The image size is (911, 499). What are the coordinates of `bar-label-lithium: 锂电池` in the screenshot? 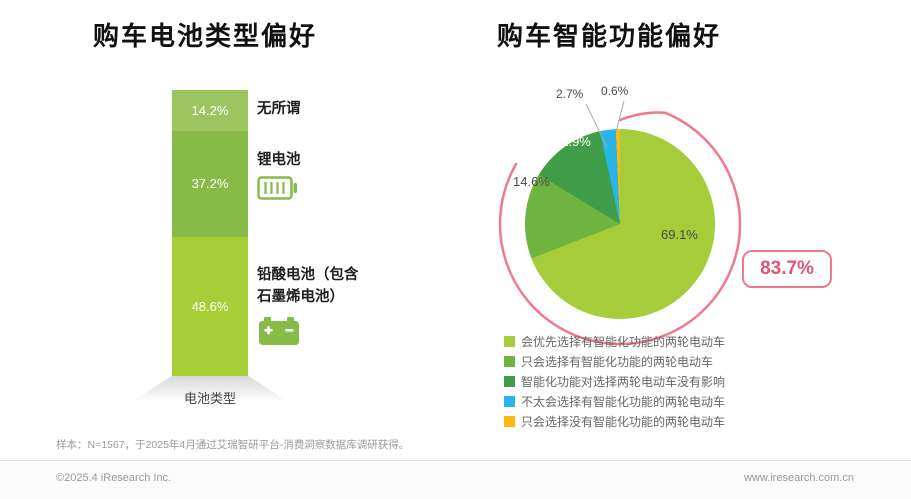 It's located at (279, 160).